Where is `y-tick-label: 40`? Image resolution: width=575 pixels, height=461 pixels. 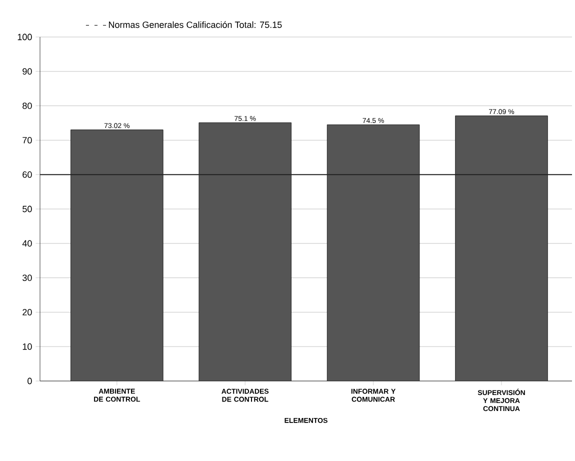 y-tick-label: 40 is located at coordinates (27, 243).